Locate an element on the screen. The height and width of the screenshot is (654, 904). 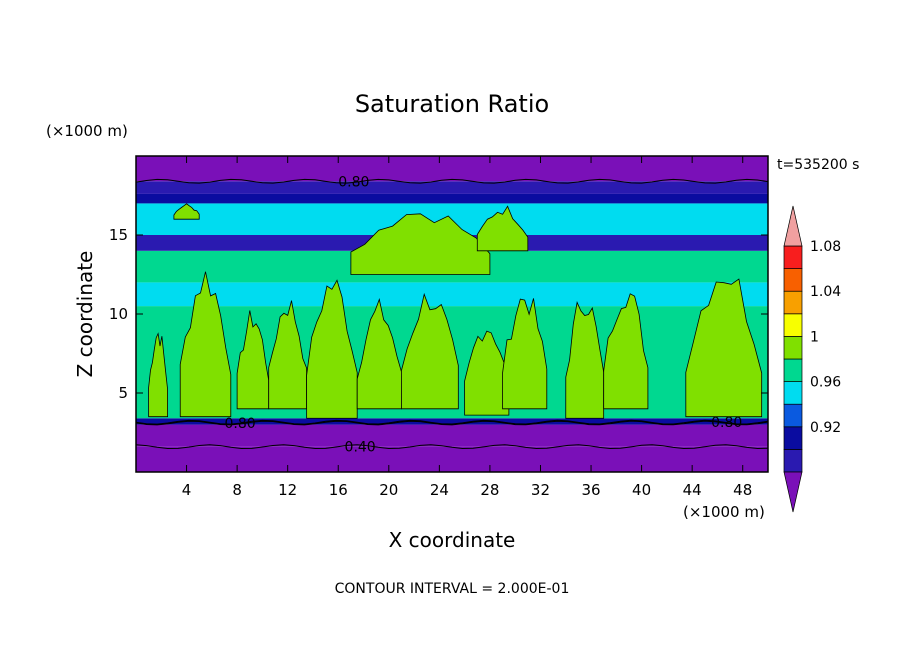
x-tick-label: 44 is located at coordinates (692, 490).